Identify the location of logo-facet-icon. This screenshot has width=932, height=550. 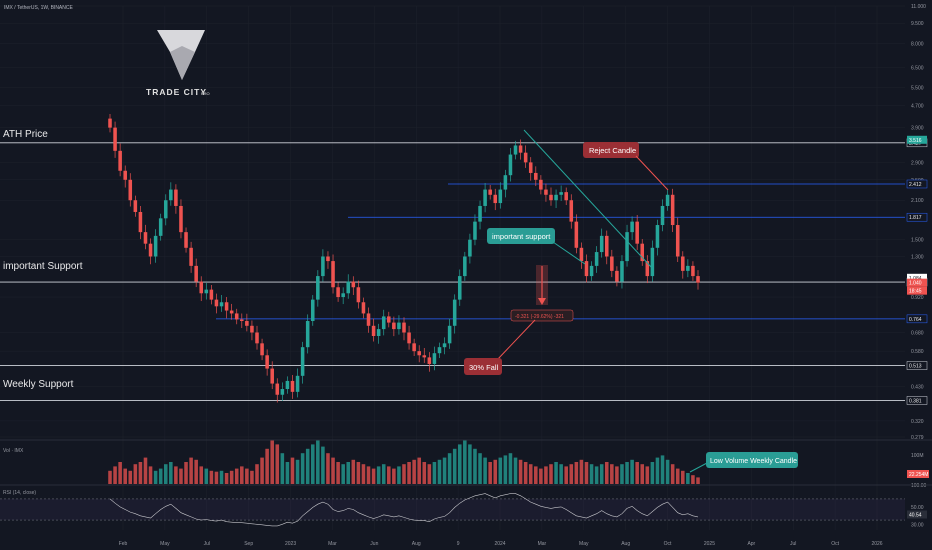
(182, 63).